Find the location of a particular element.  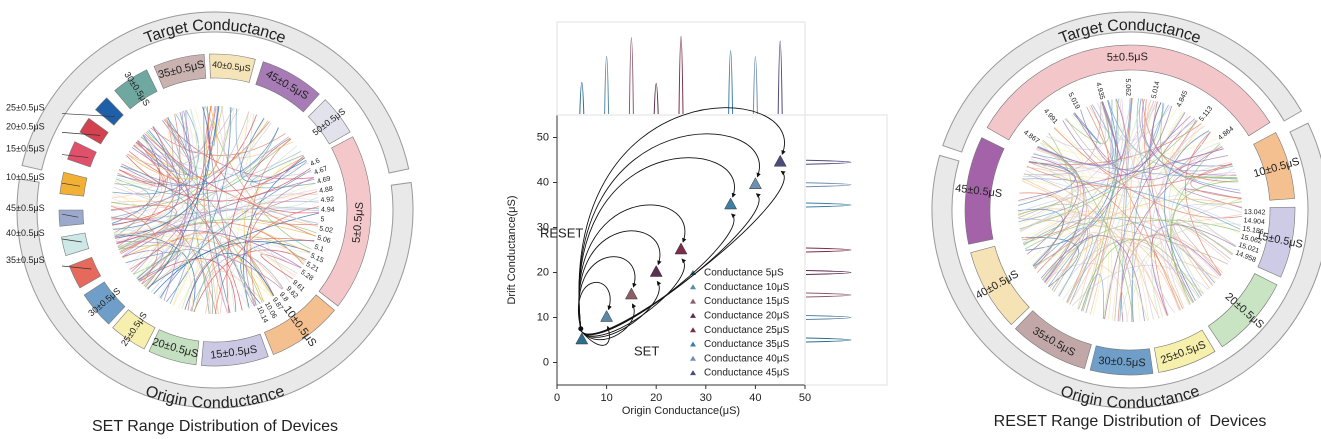

tick-label: 4.991 is located at coordinates (1050, 117).